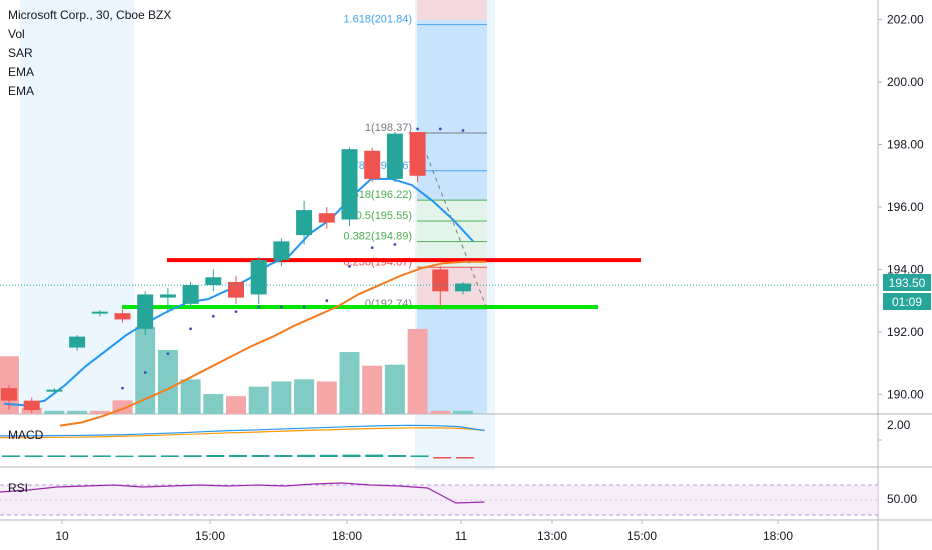 The image size is (932, 550). I want to click on x-tick-label: 13:00, so click(552, 536).